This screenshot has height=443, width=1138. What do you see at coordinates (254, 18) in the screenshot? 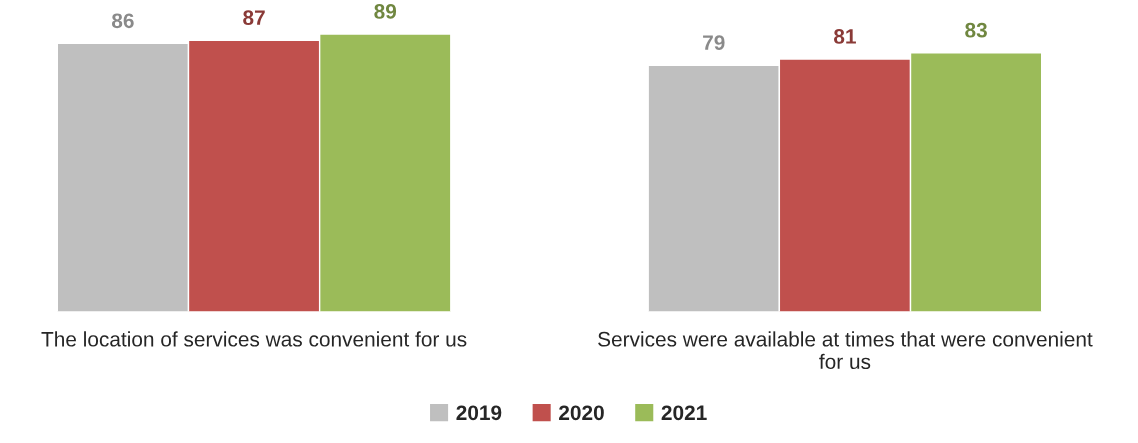
I see `data-label: 87` at bounding box center [254, 18].